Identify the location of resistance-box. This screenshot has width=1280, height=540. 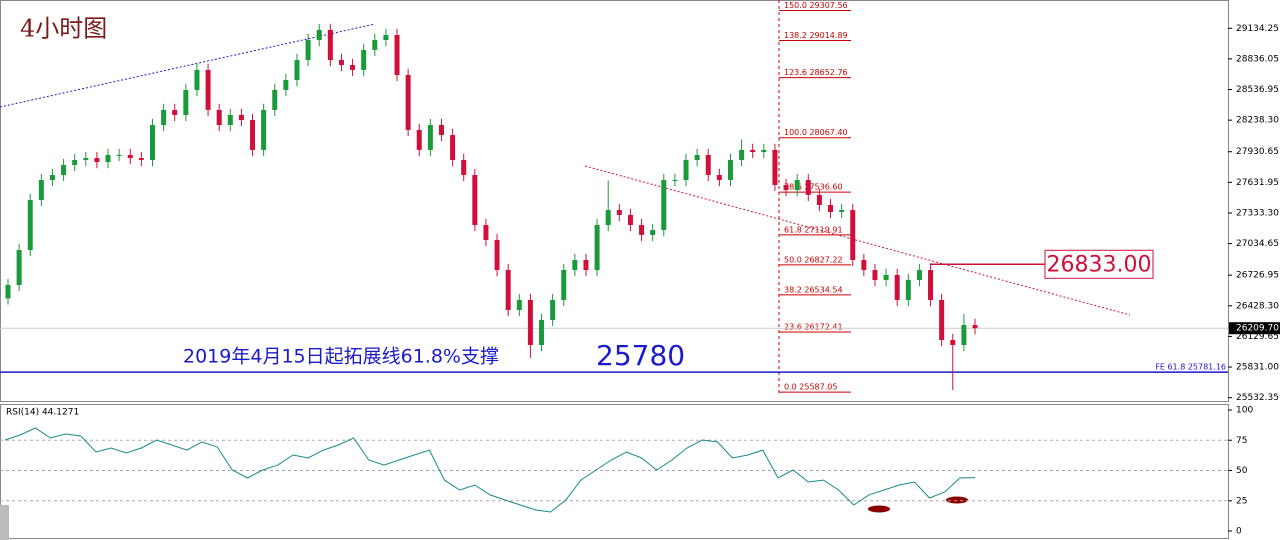
(1099, 264).